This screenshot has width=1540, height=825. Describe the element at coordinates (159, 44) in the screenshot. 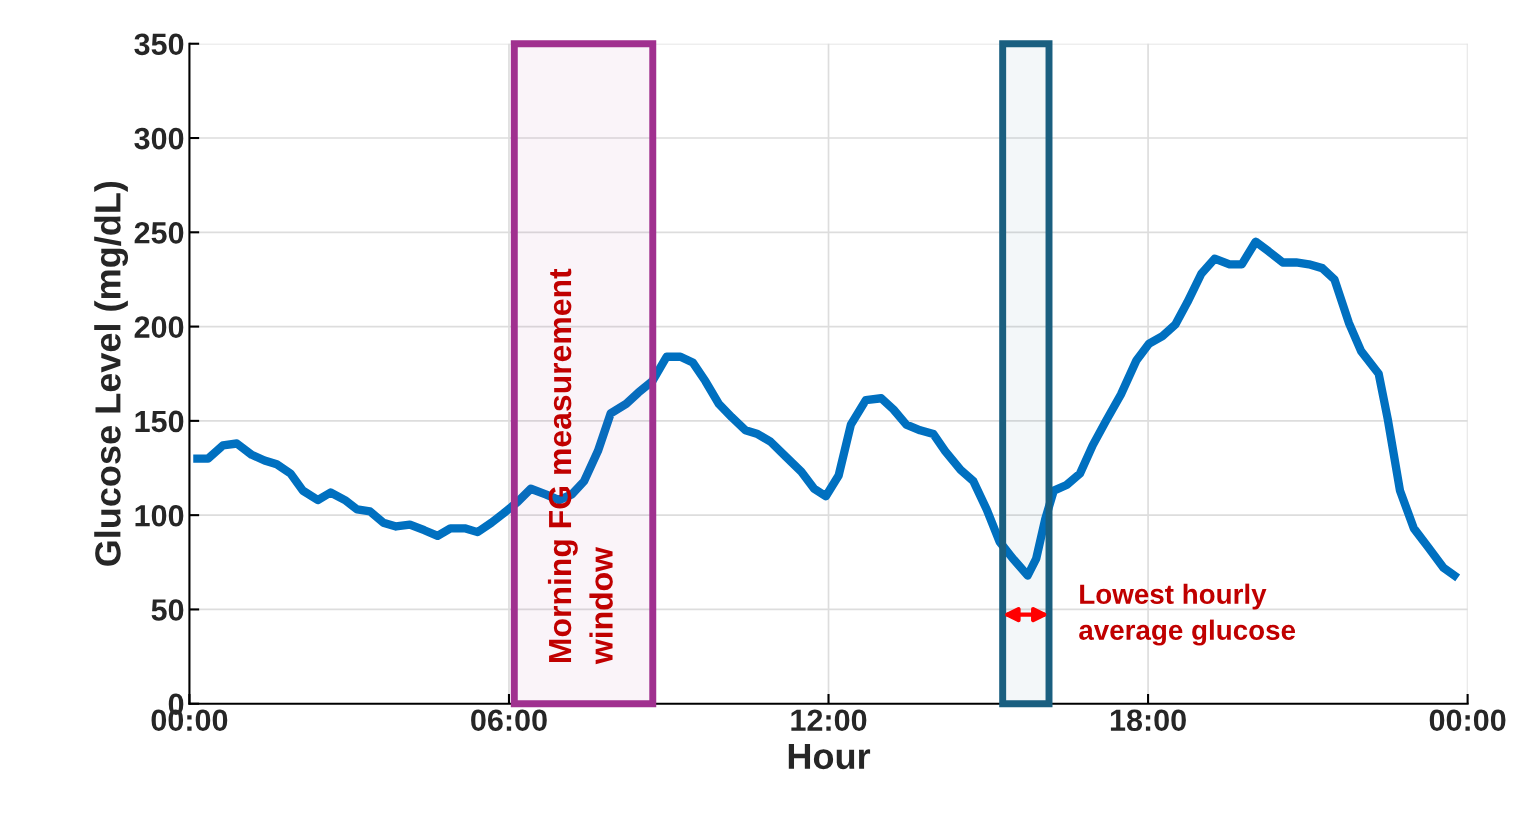

I see `y-tick-label: 350` at that location.